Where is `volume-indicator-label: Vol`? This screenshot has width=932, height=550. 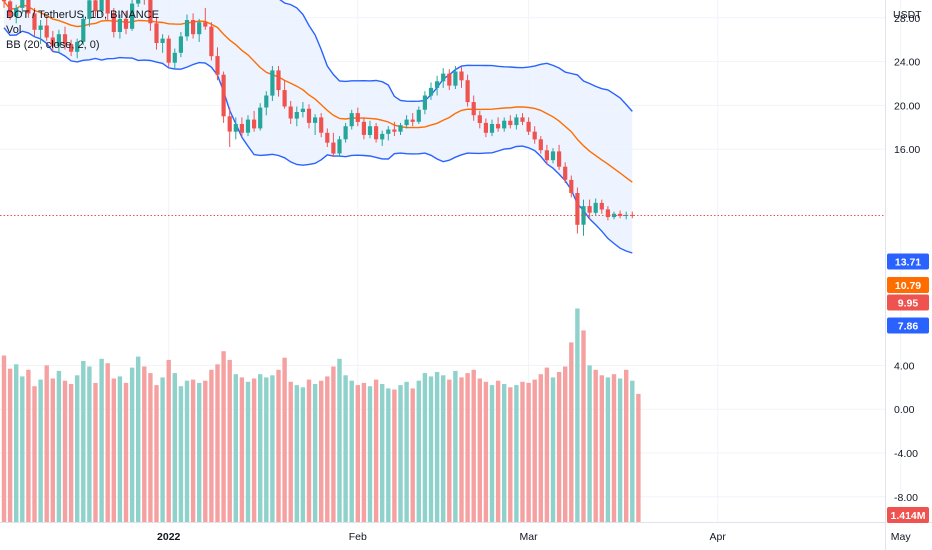 volume-indicator-label: Vol is located at coordinates (14, 30).